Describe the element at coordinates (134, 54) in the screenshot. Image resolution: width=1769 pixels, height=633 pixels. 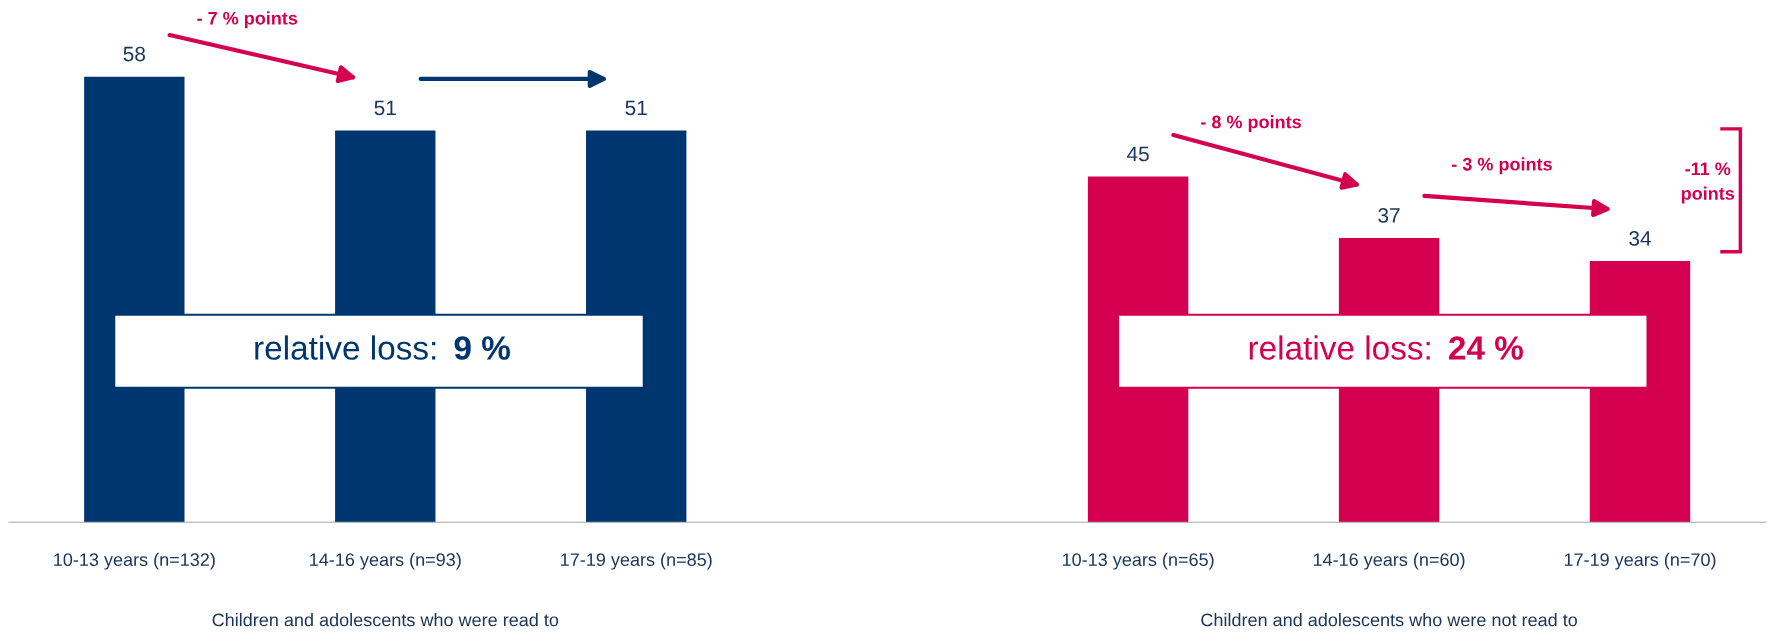
I see `data-label: 58` at that location.